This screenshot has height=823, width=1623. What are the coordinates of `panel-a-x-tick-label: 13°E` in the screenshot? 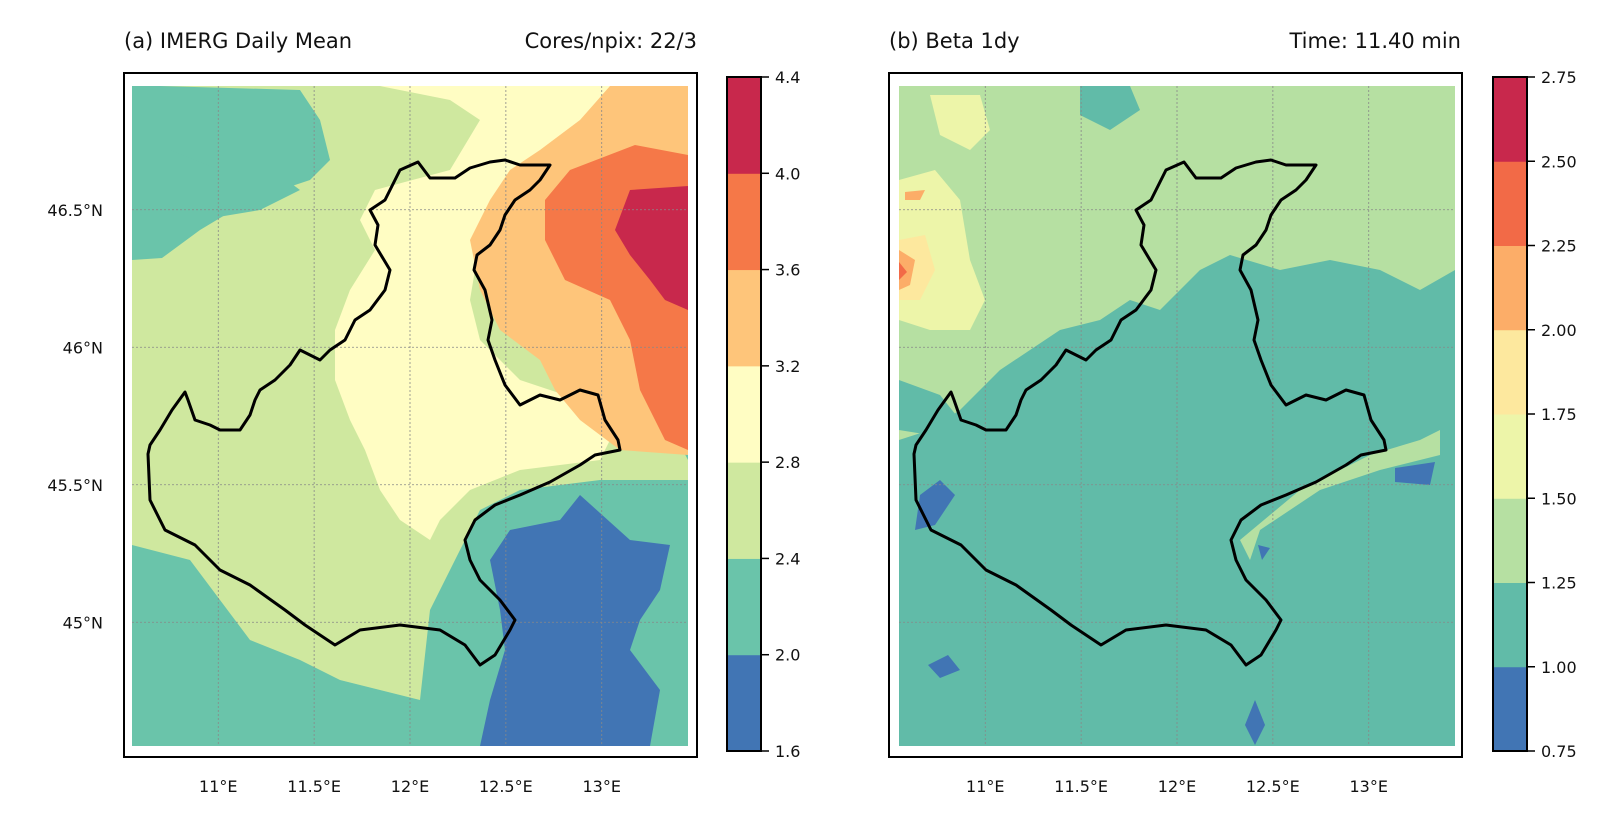 It's located at (601, 786).